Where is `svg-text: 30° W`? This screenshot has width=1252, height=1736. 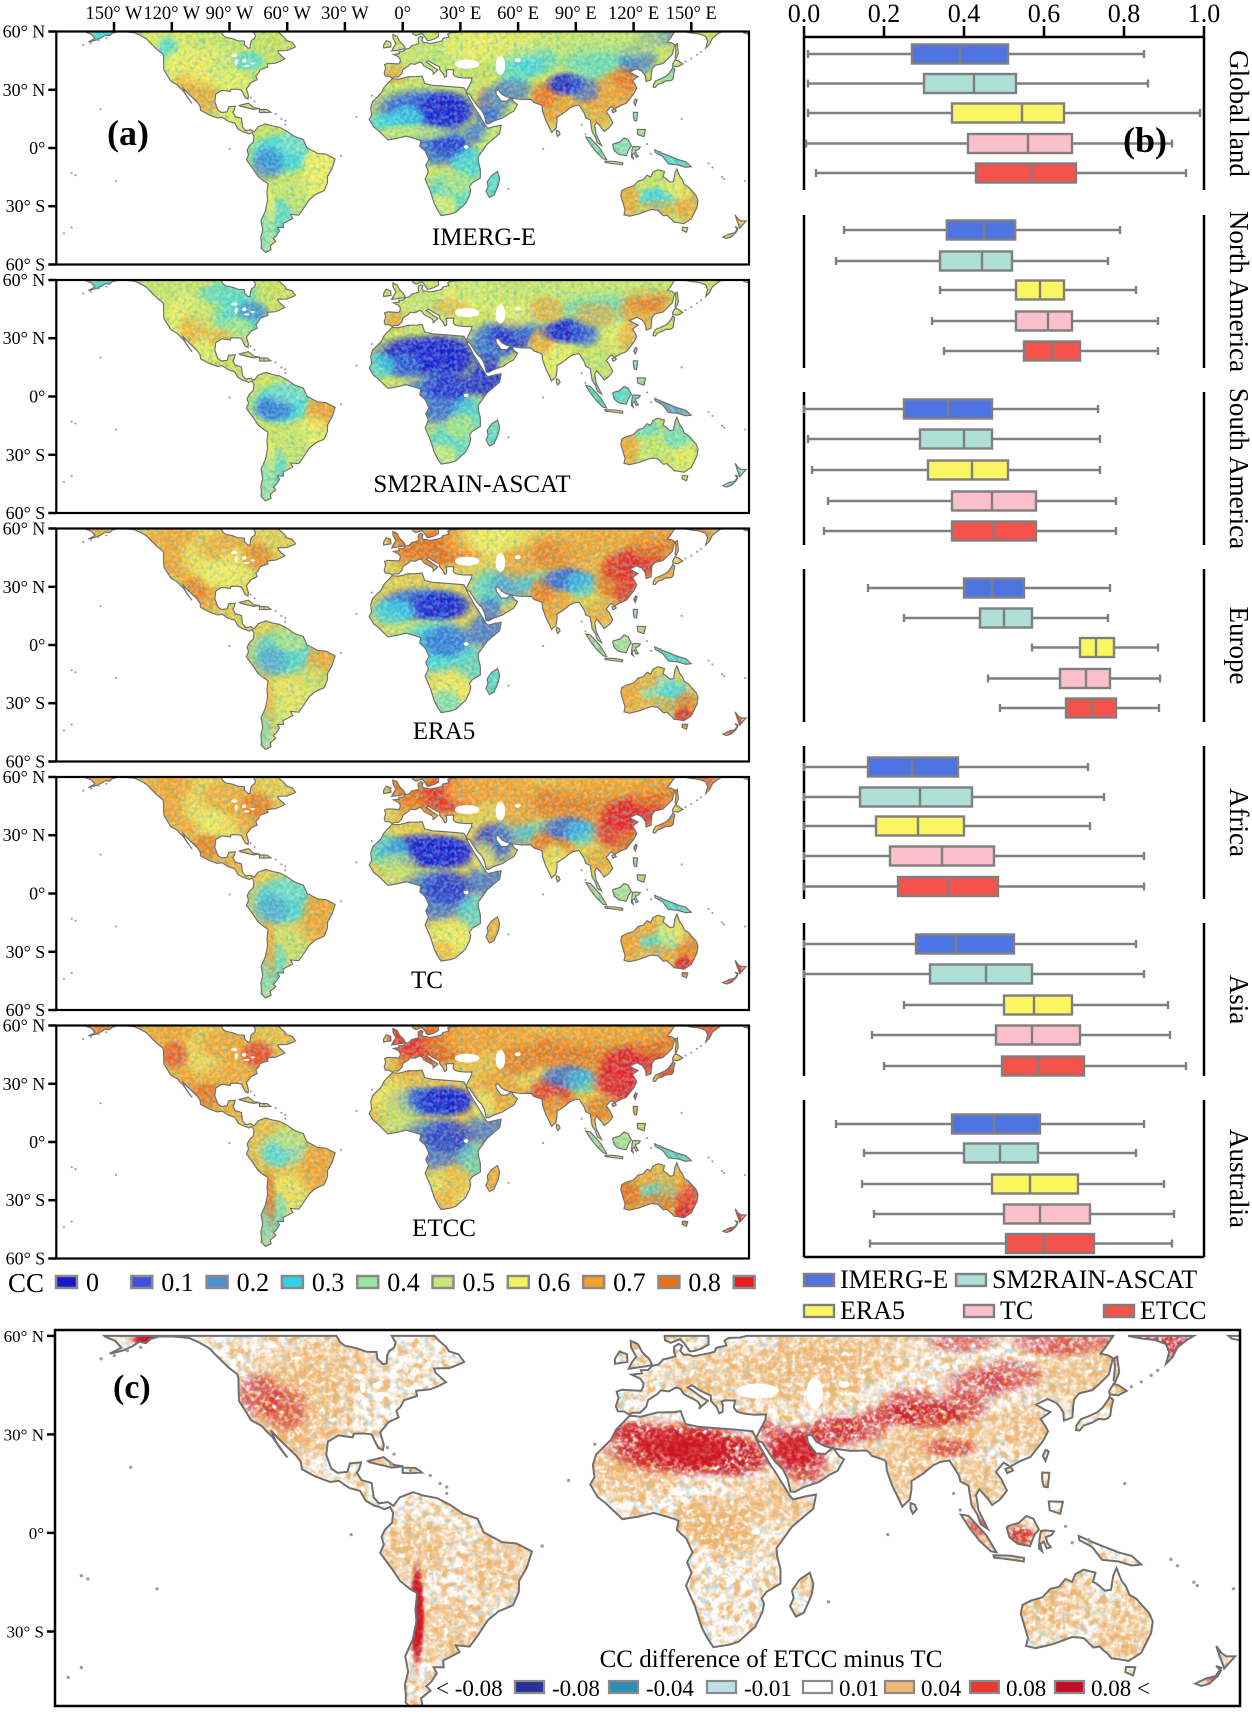 svg-text: 30° W is located at coordinates (345, 14).